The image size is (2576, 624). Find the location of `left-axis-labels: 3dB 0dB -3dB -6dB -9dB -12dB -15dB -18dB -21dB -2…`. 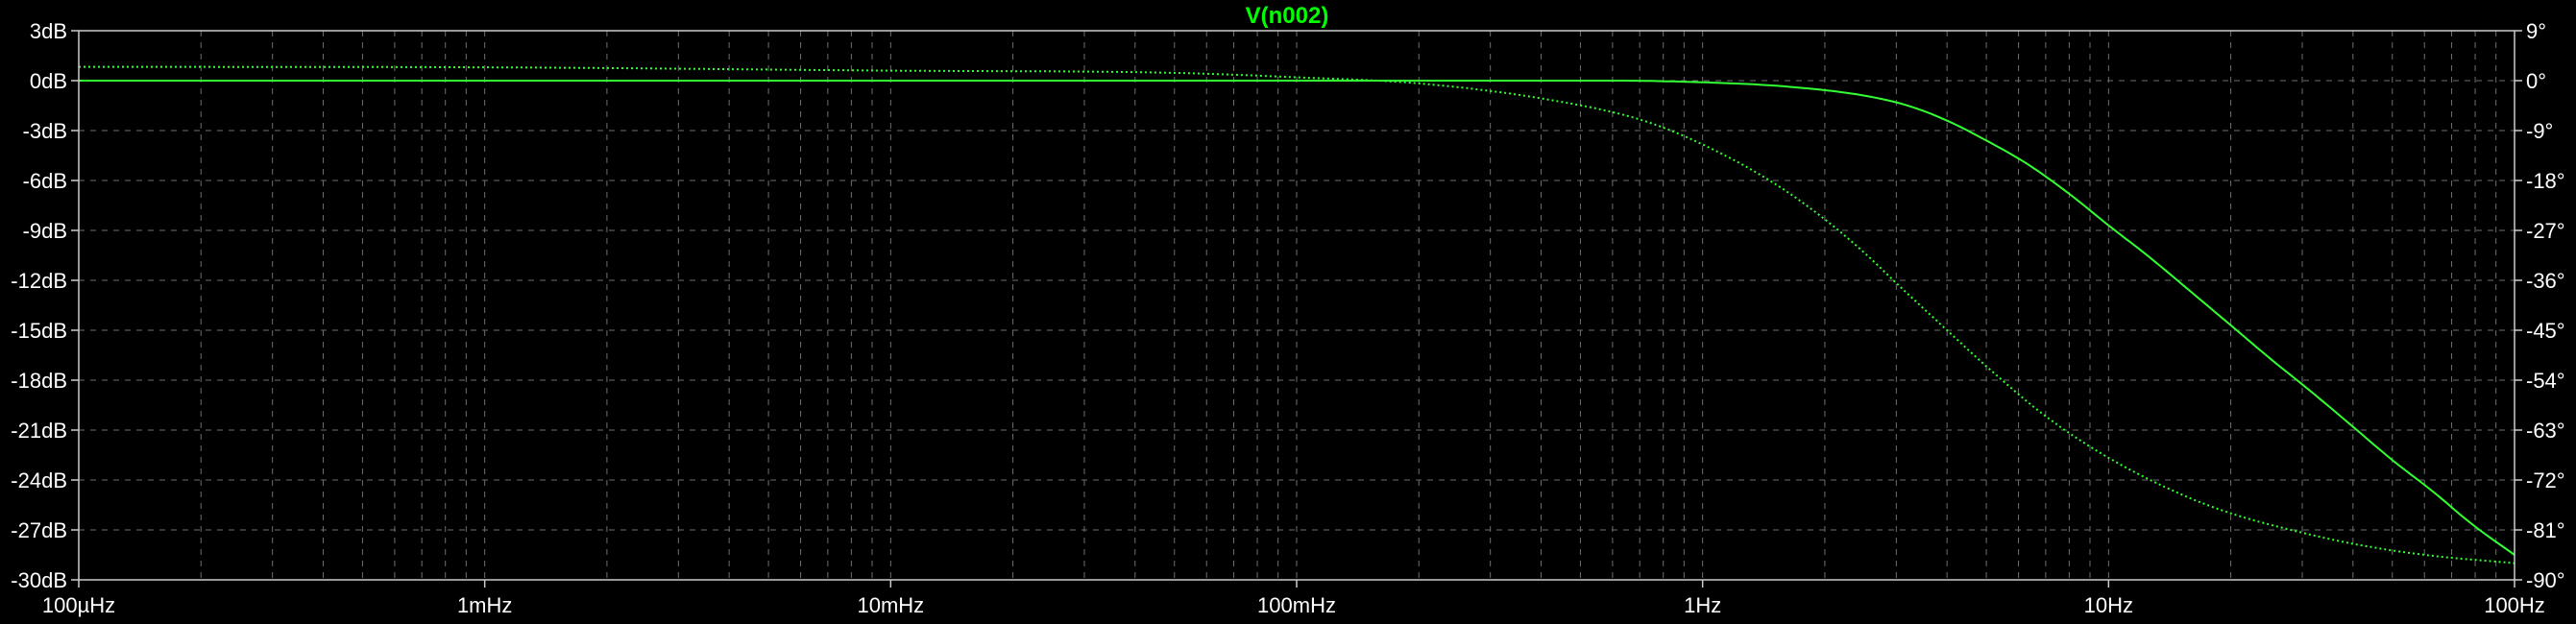

left-axis-labels: 3dB 0dB -3dB -6dB -9dB -12dB -15dB -18dB -21dB -2… is located at coordinates (45, 305).